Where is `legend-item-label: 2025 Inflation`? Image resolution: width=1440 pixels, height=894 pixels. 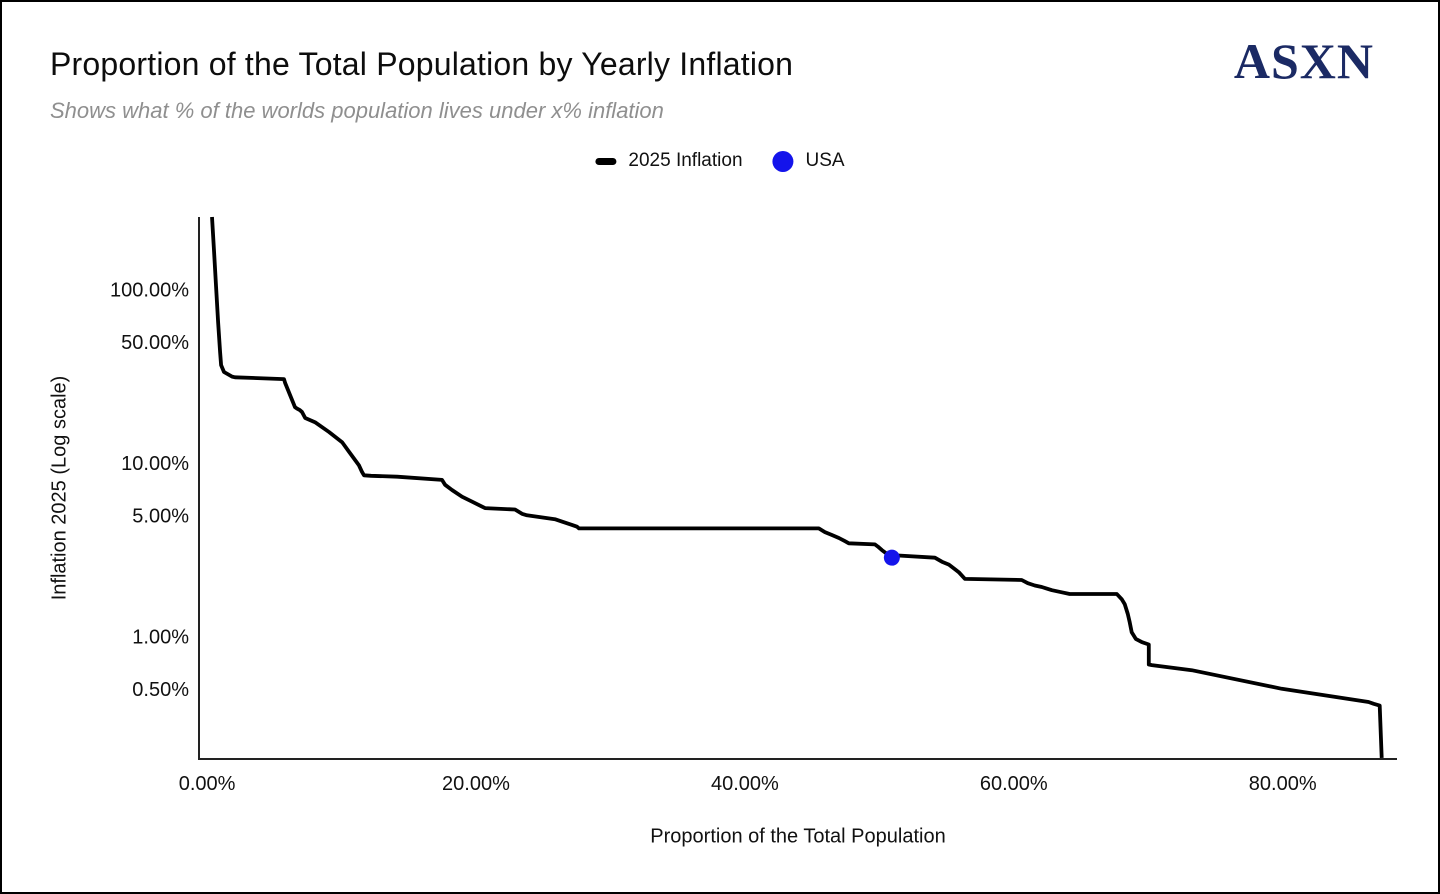
legend-item-label: 2025 Inflation is located at coordinates (685, 160).